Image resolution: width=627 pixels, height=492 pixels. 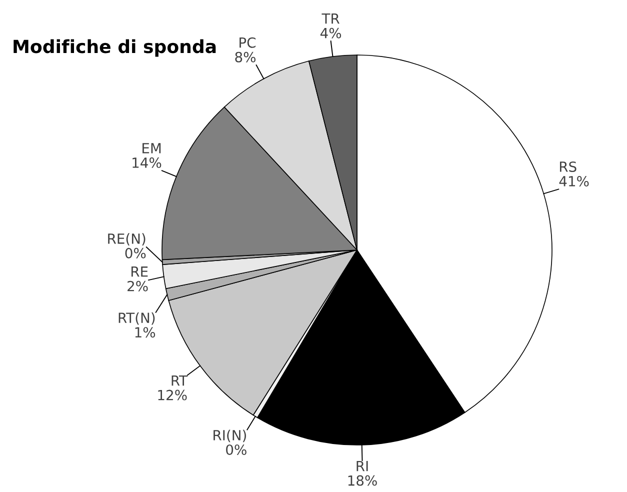 I want to click on data-label: 8%, so click(x=245, y=57).